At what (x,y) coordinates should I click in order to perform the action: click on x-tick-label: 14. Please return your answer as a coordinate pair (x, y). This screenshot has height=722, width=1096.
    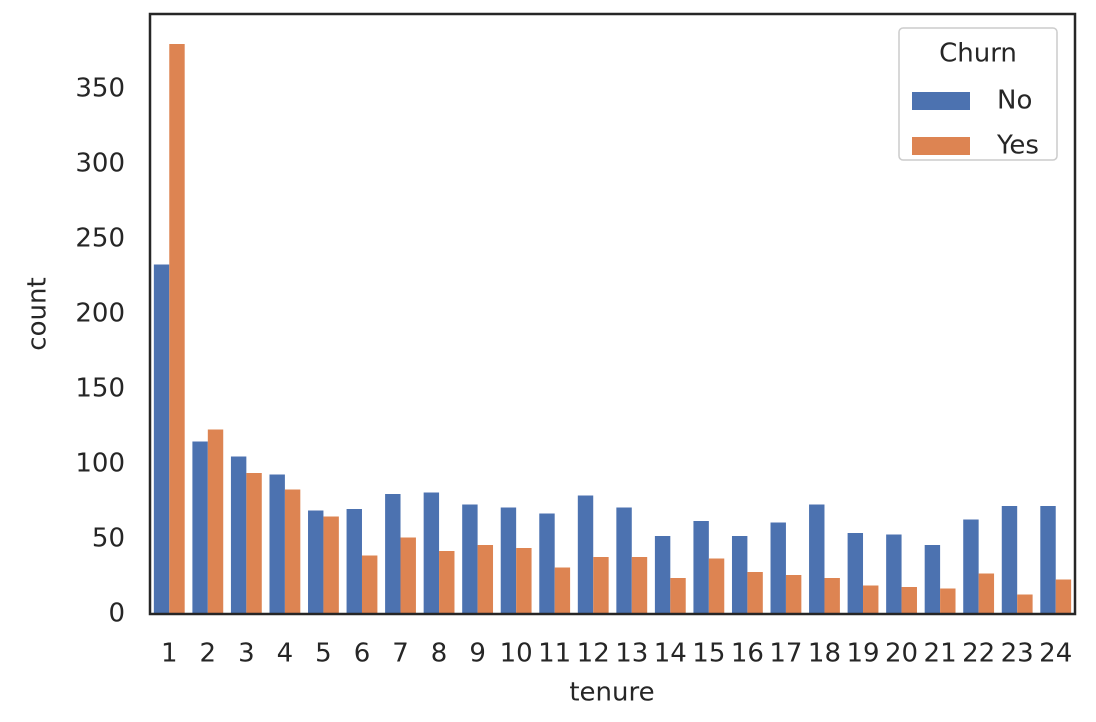
    Looking at the image, I should click on (670, 654).